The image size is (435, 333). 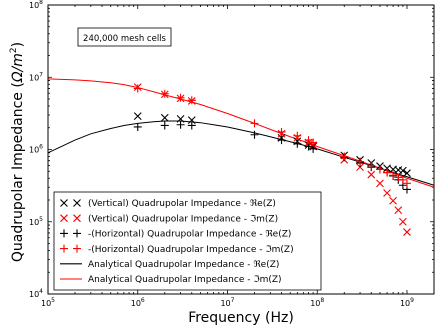 What do you see at coordinates (407, 302) in the screenshot?
I see `x-tick-label: 10⁹` at bounding box center [407, 302].